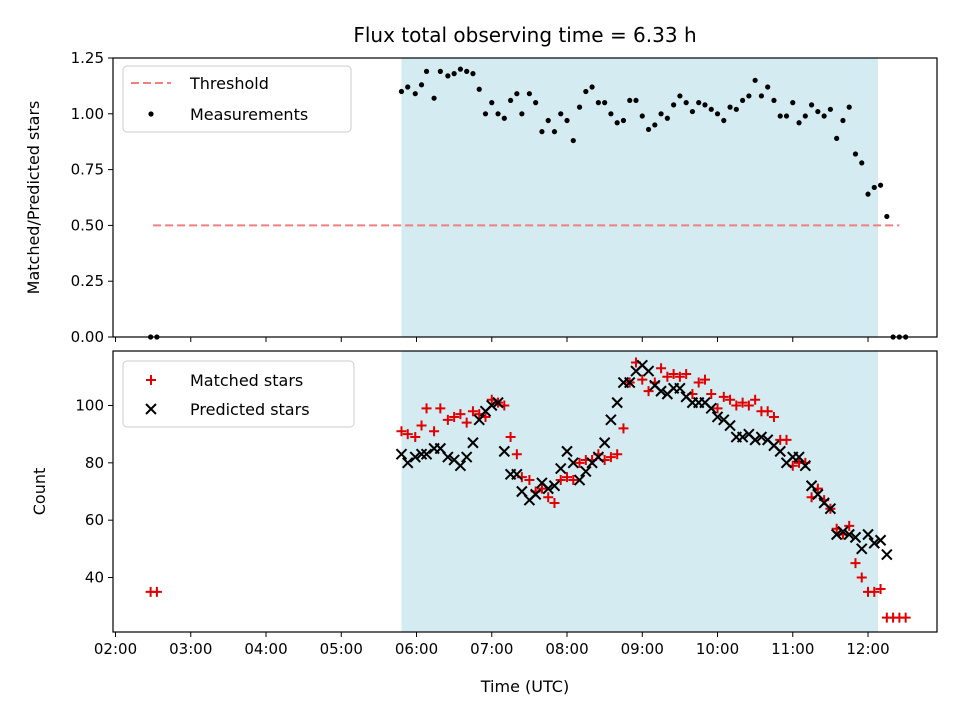 This screenshot has width=960, height=720. What do you see at coordinates (491, 649) in the screenshot?
I see `x-tick-label: 07:00` at bounding box center [491, 649].